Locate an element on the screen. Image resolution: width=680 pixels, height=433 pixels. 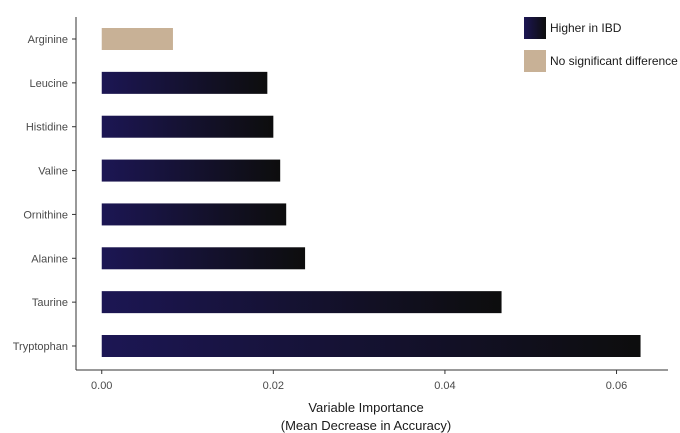
bar-leucine is located at coordinates (184, 82).